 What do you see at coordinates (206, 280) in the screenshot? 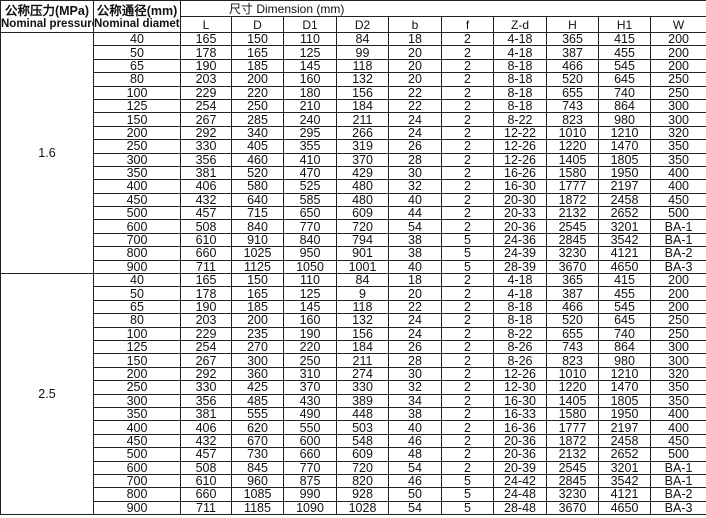
I see `dimension-cell-l: 165` at bounding box center [206, 280].